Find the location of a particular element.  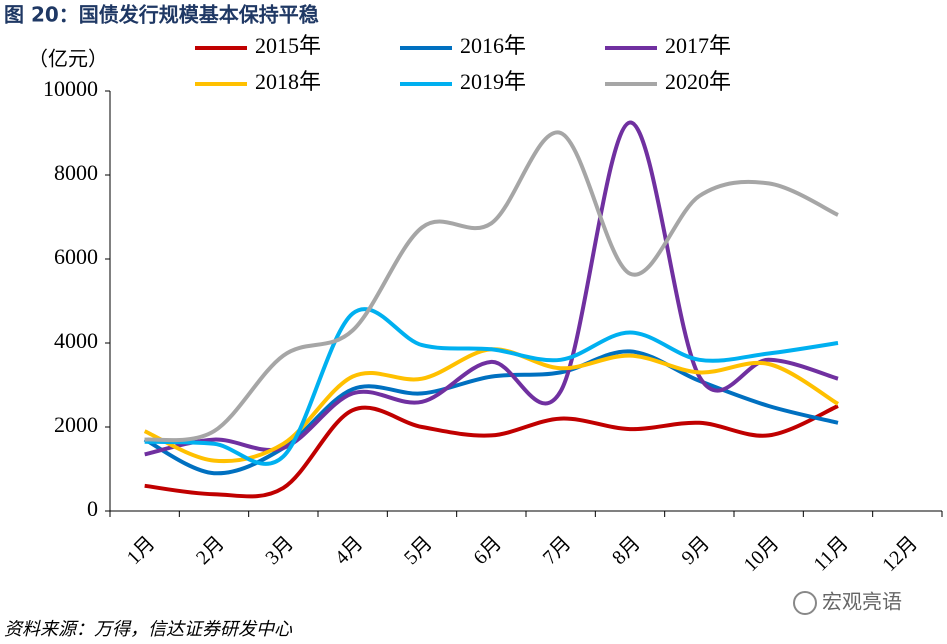

y-tick-label: 8000 is located at coordinates (76, 172).